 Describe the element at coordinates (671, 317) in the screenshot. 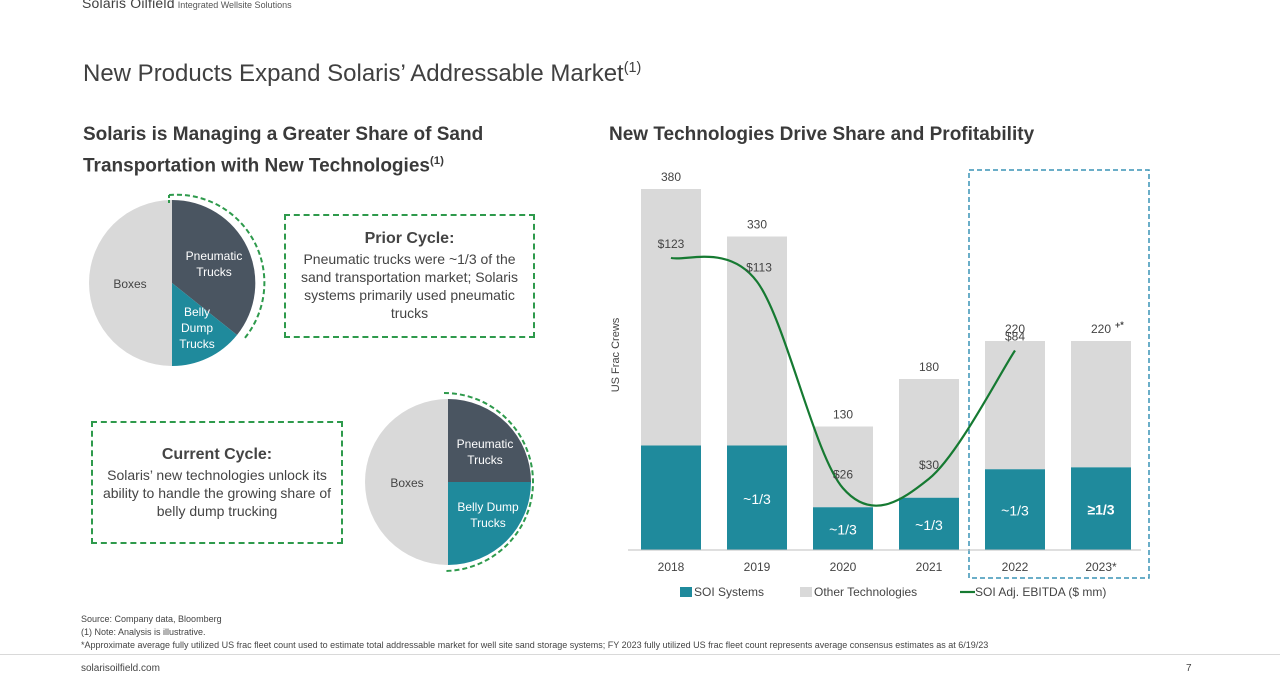

I see `bar-other-2018` at that location.